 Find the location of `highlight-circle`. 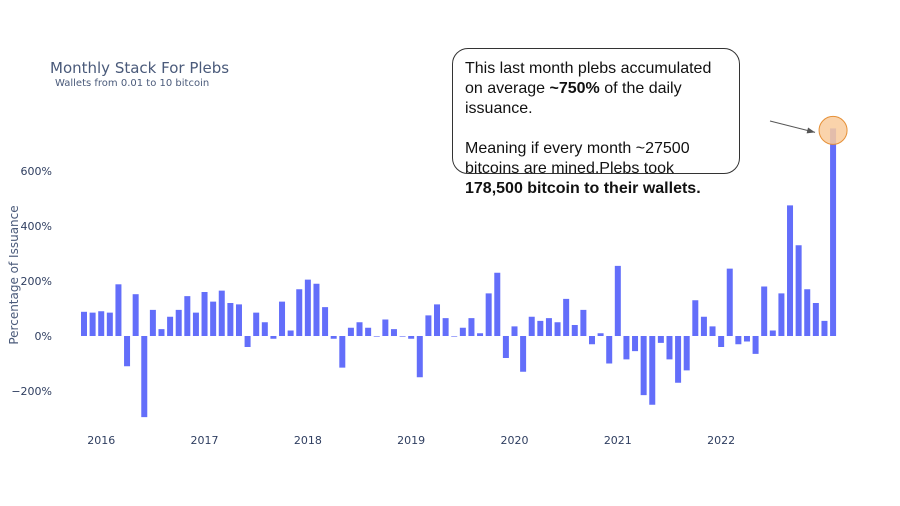

highlight-circle is located at coordinates (833, 130).